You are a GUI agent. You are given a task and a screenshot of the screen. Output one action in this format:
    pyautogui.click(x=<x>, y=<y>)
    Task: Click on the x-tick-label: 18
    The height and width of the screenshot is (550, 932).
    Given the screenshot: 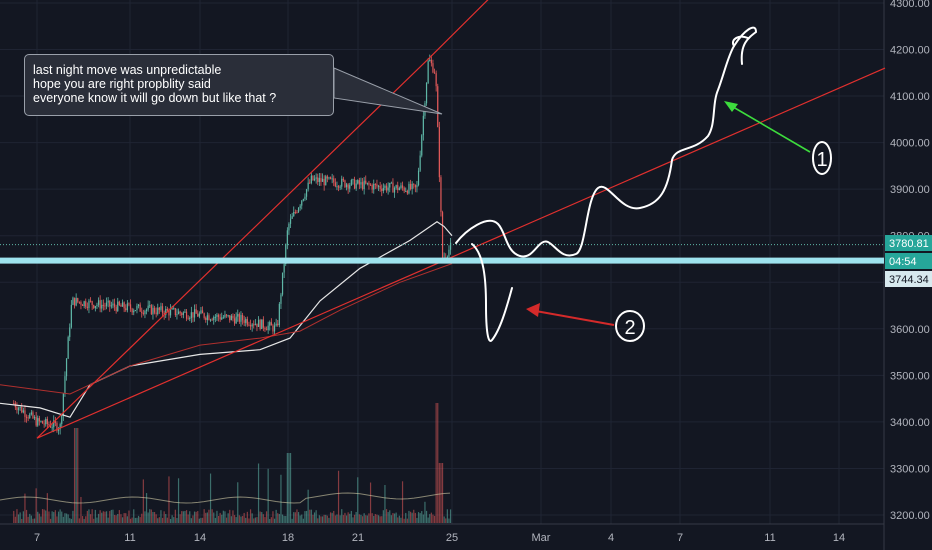 What is the action you would take?
    pyautogui.click(x=288, y=538)
    